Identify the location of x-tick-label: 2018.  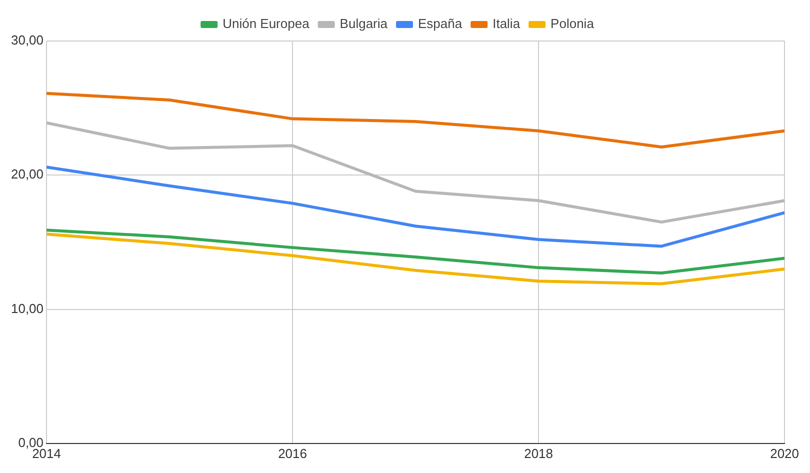
(538, 453).